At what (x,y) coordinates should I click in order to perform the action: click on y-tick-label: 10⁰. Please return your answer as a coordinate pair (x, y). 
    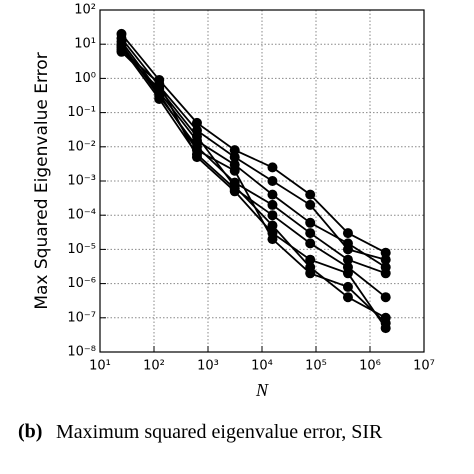
    Looking at the image, I should click on (85, 78).